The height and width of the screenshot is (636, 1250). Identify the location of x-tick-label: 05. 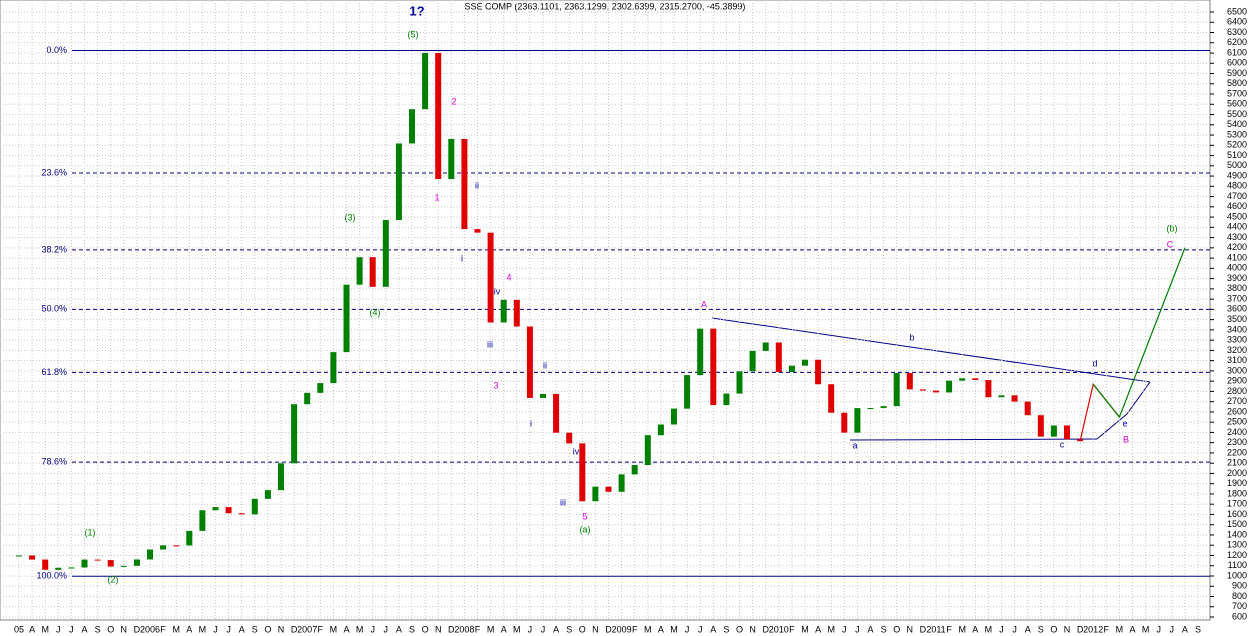
(19, 629).